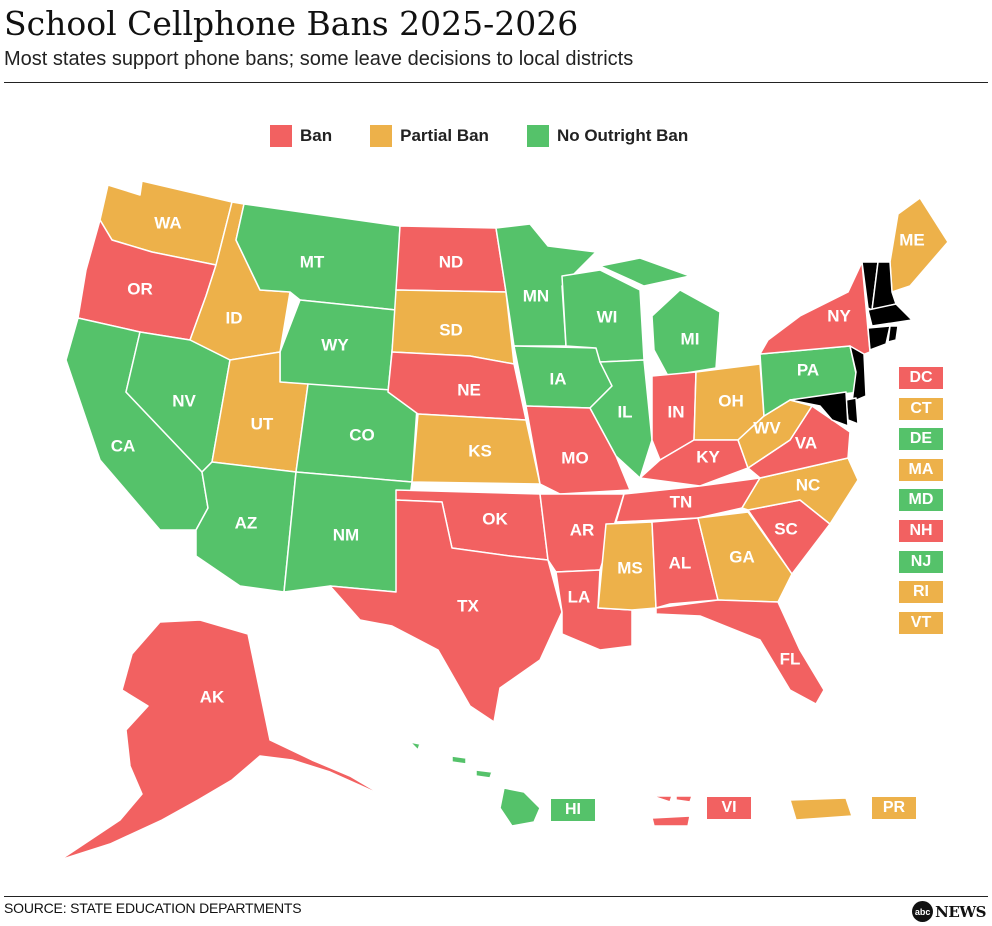  What do you see at coordinates (839, 316) in the screenshot?
I see `label-NY: NY` at bounding box center [839, 316].